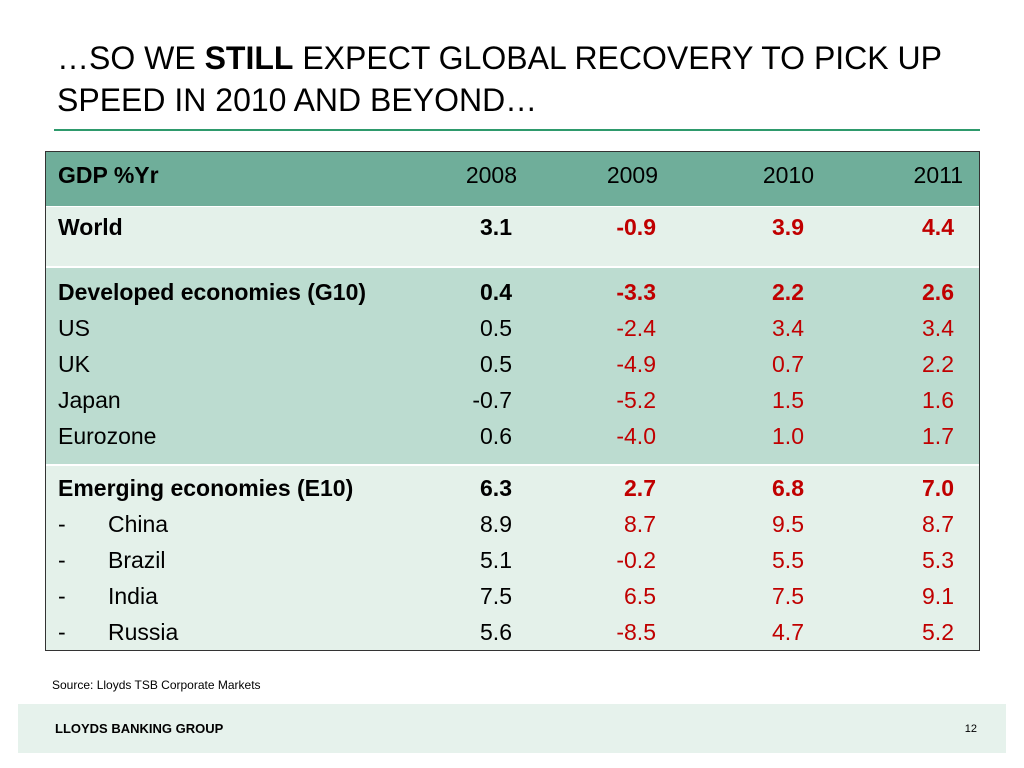 Image resolution: width=1024 pixels, height=768 pixels. I want to click on value-2009: -4.0, so click(636, 436).